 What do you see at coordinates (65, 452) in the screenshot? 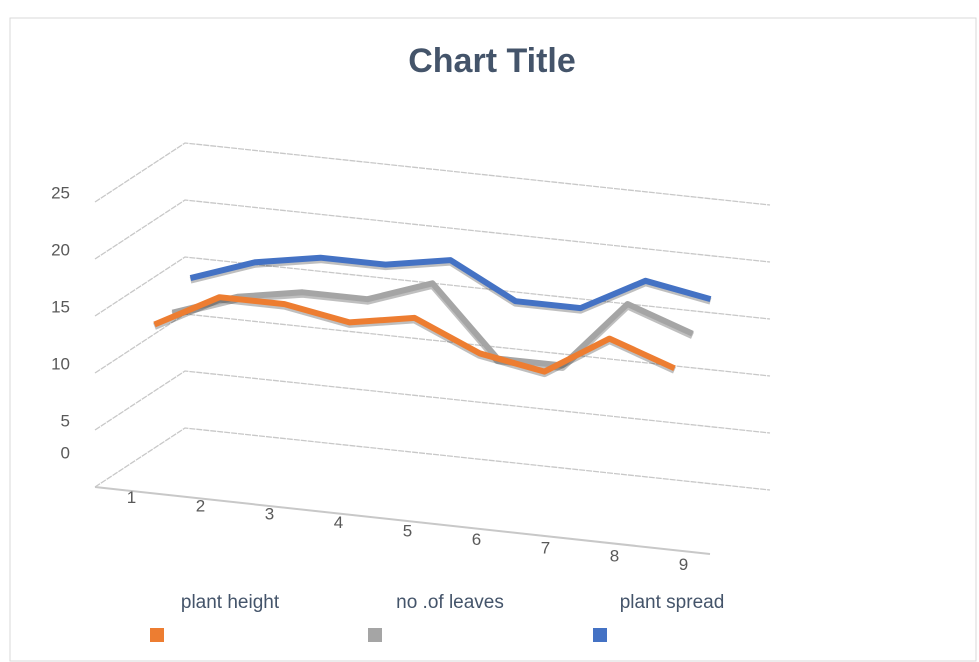
I see `y-tick-label: 0` at bounding box center [65, 452].